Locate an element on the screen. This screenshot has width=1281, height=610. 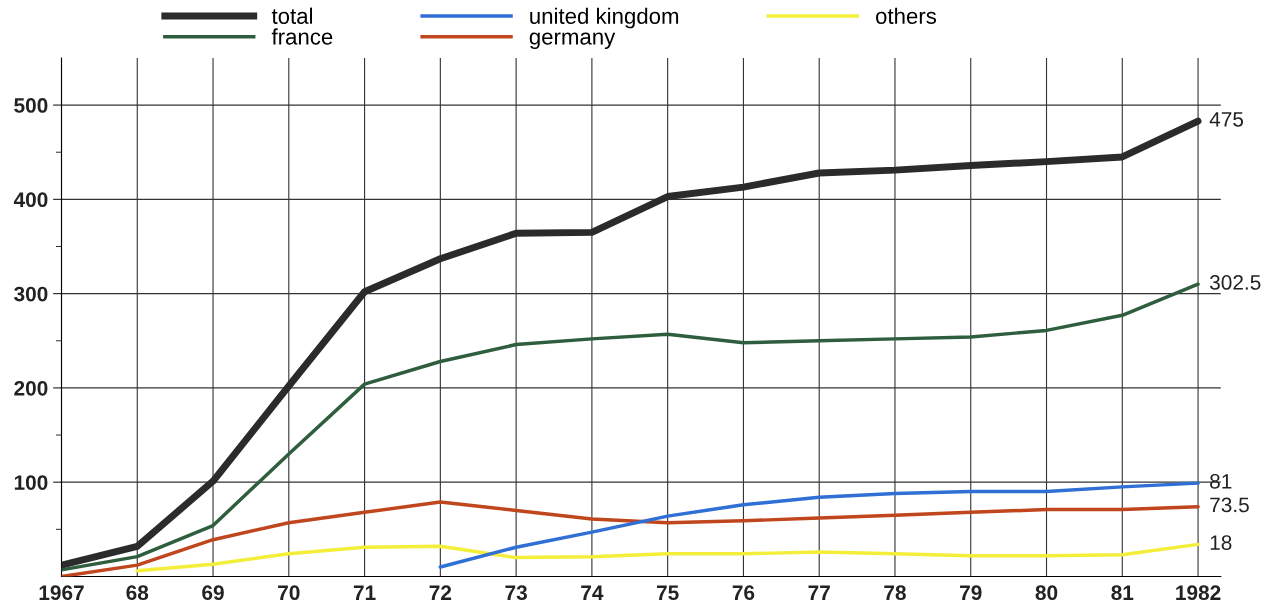
annotation: 475 is located at coordinates (1226, 119).